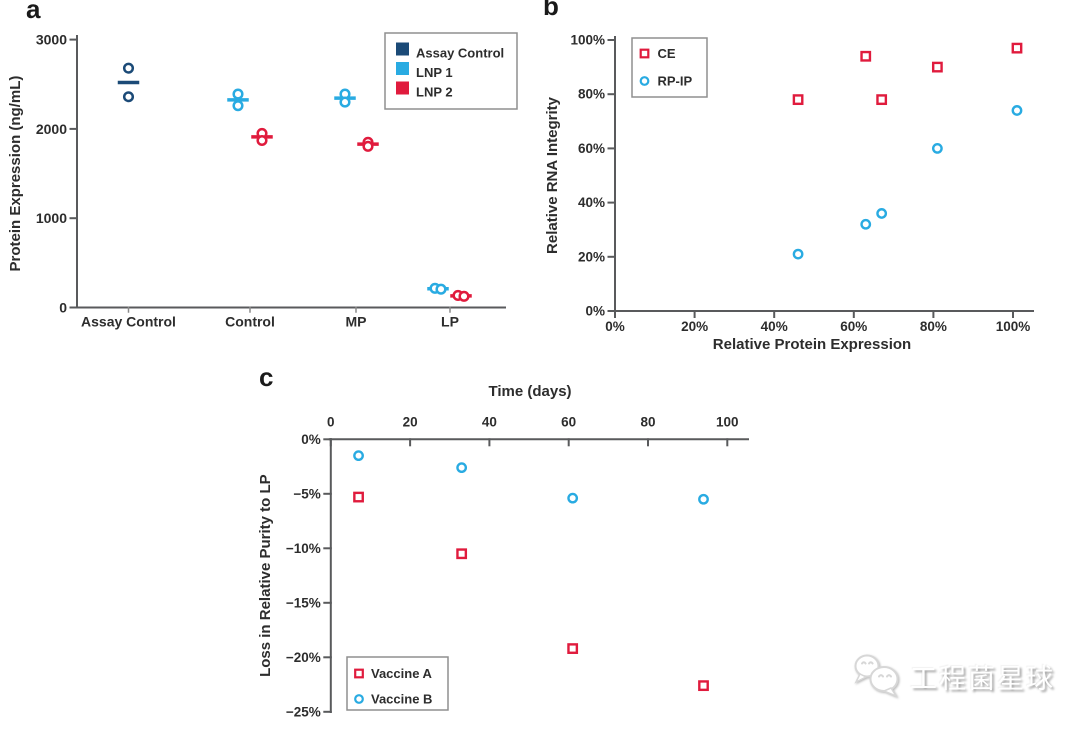  I want to click on x-tick-label: 60, so click(568, 421).